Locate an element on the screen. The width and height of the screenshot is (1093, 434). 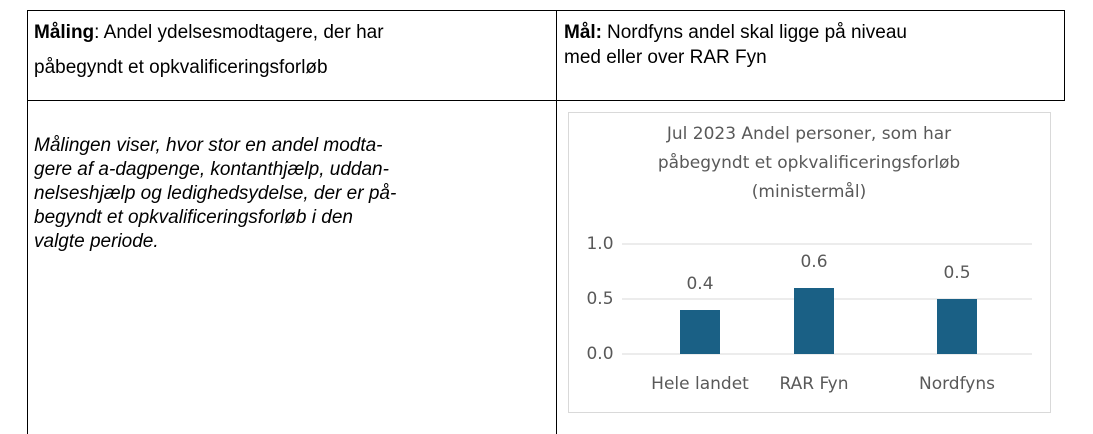
x-tick-label: RAR Fyn is located at coordinates (813, 384).